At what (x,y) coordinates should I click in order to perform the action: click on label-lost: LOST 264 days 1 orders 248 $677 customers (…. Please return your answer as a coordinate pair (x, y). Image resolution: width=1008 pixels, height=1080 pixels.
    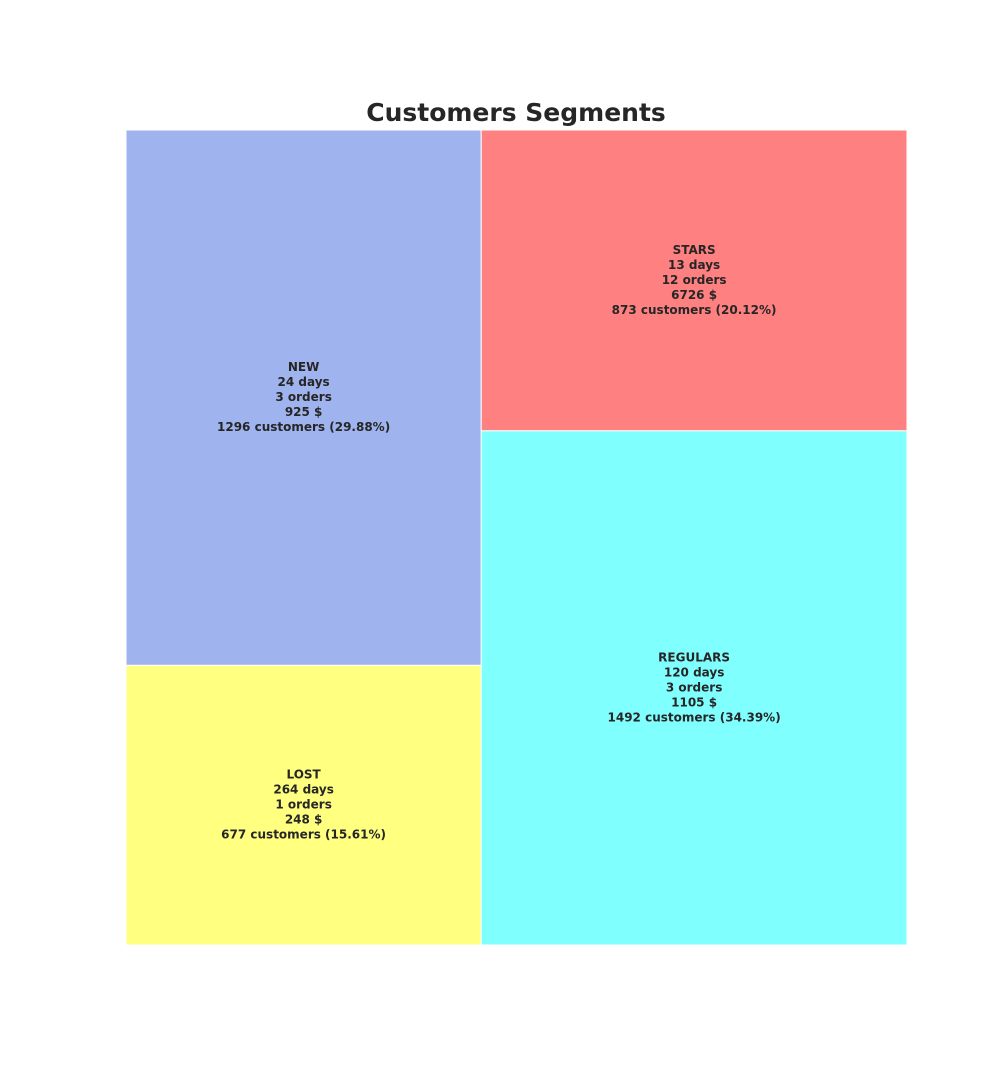
    Looking at the image, I should click on (303, 805).